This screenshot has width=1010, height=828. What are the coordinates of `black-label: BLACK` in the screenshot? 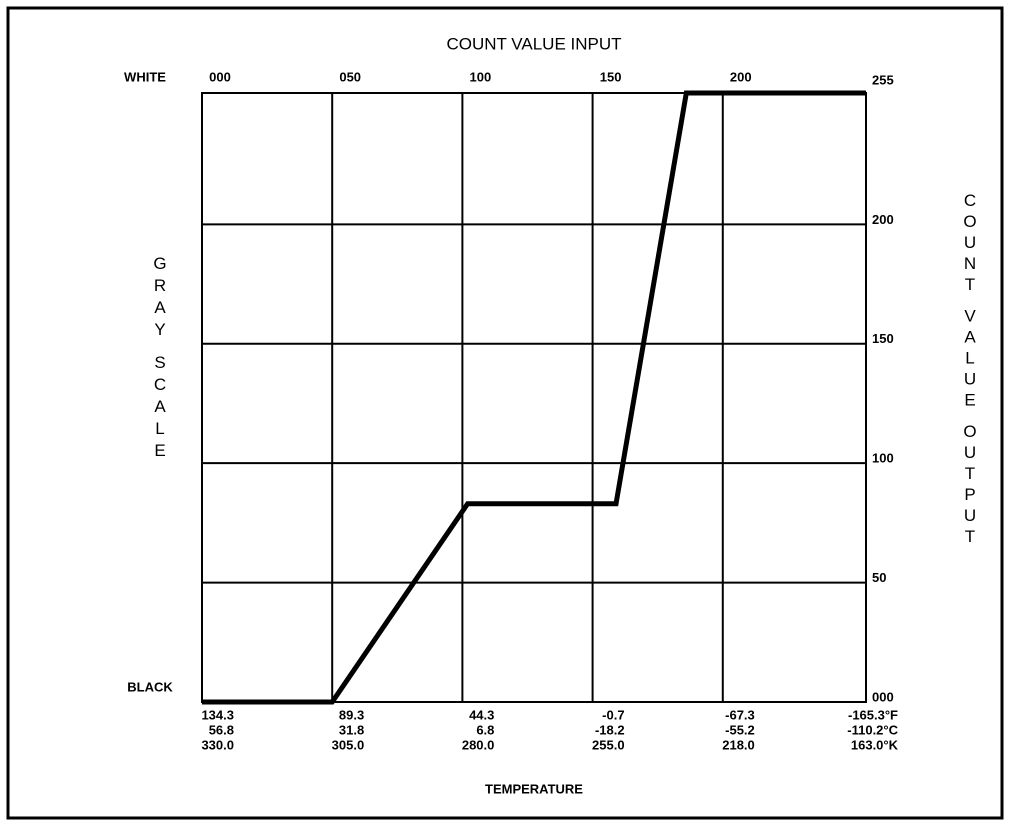 It's located at (150, 686).